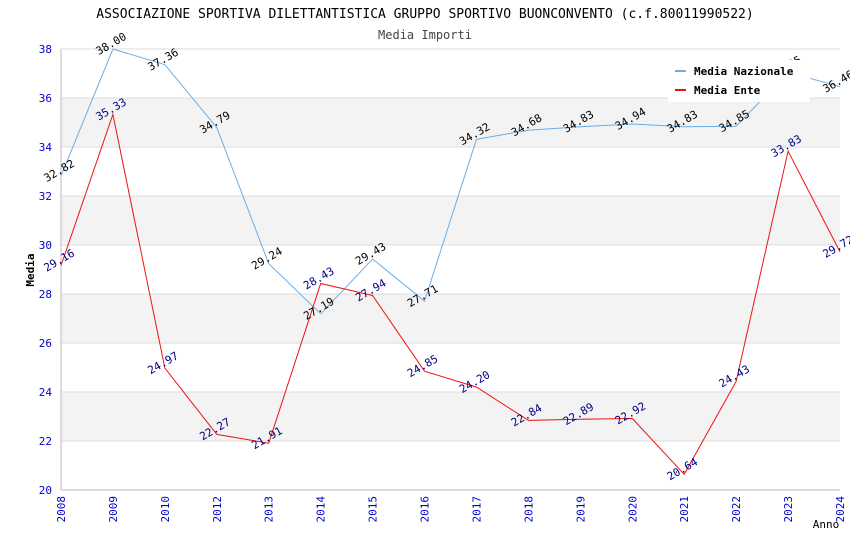  What do you see at coordinates (840, 509) in the screenshot?
I see `x-tick-label: 2024` at bounding box center [840, 509].